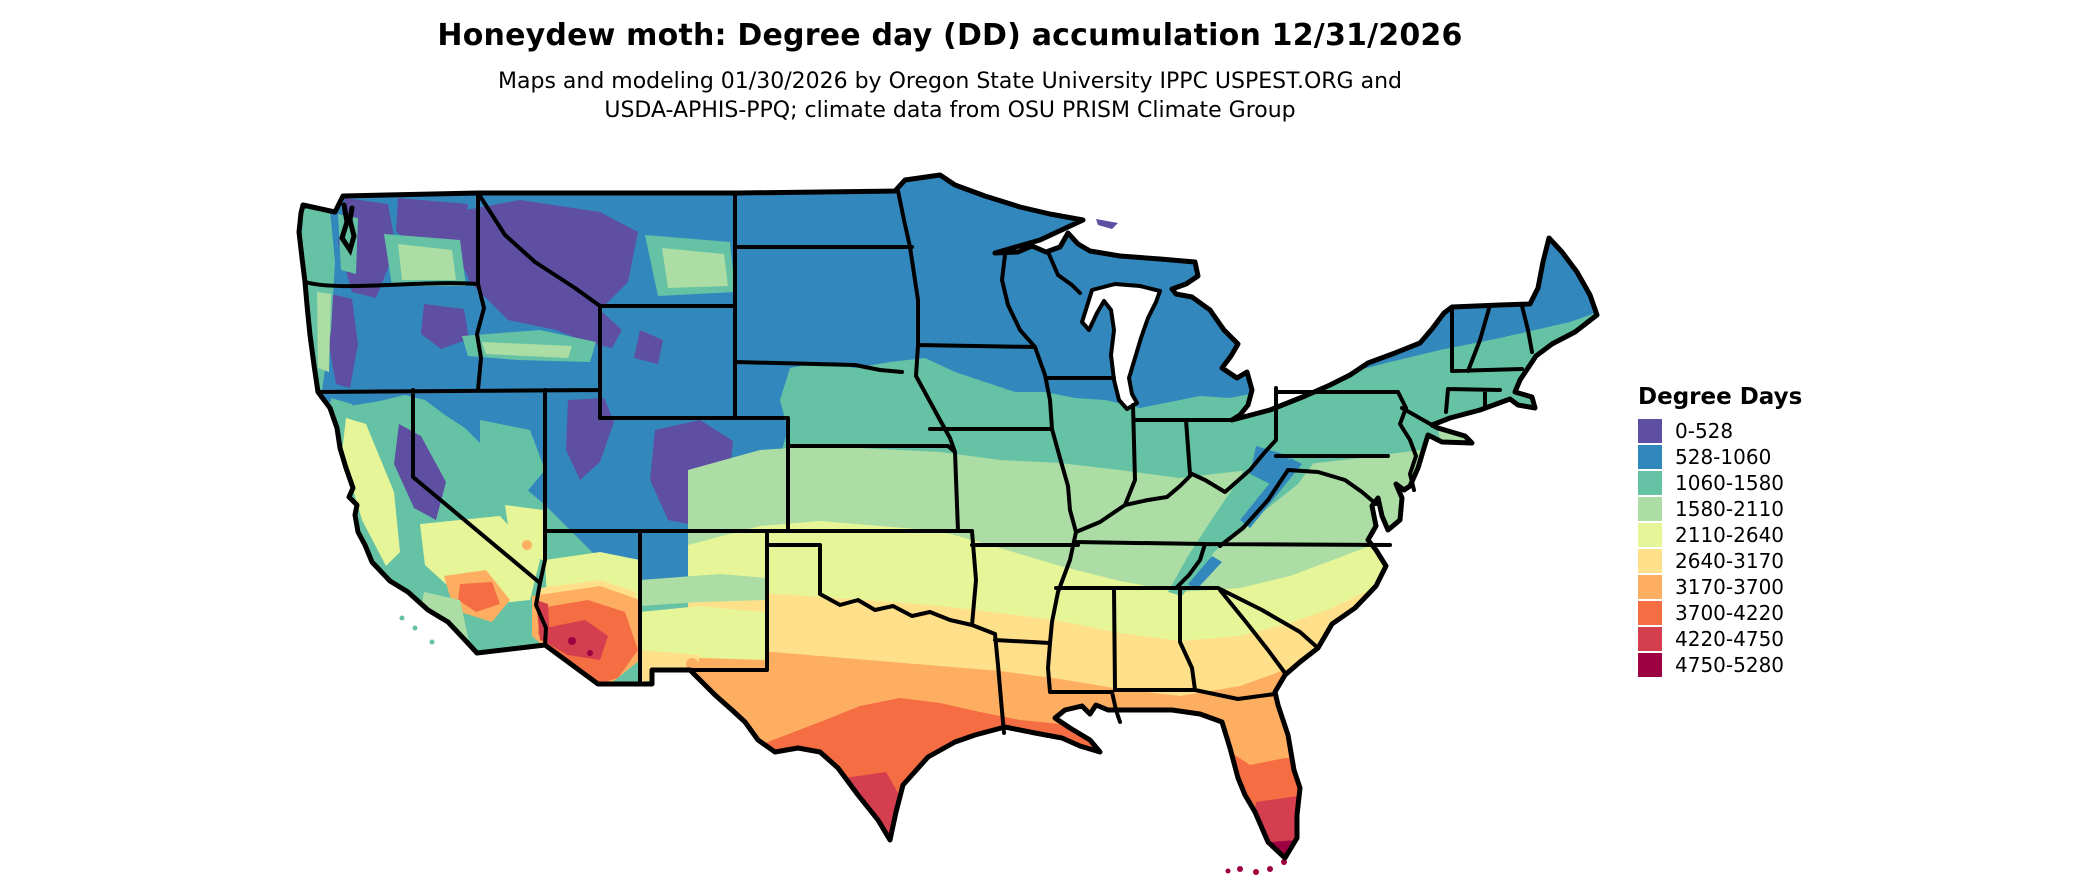  I want to click on legend-row: 1580-2110, so click(1720, 509).